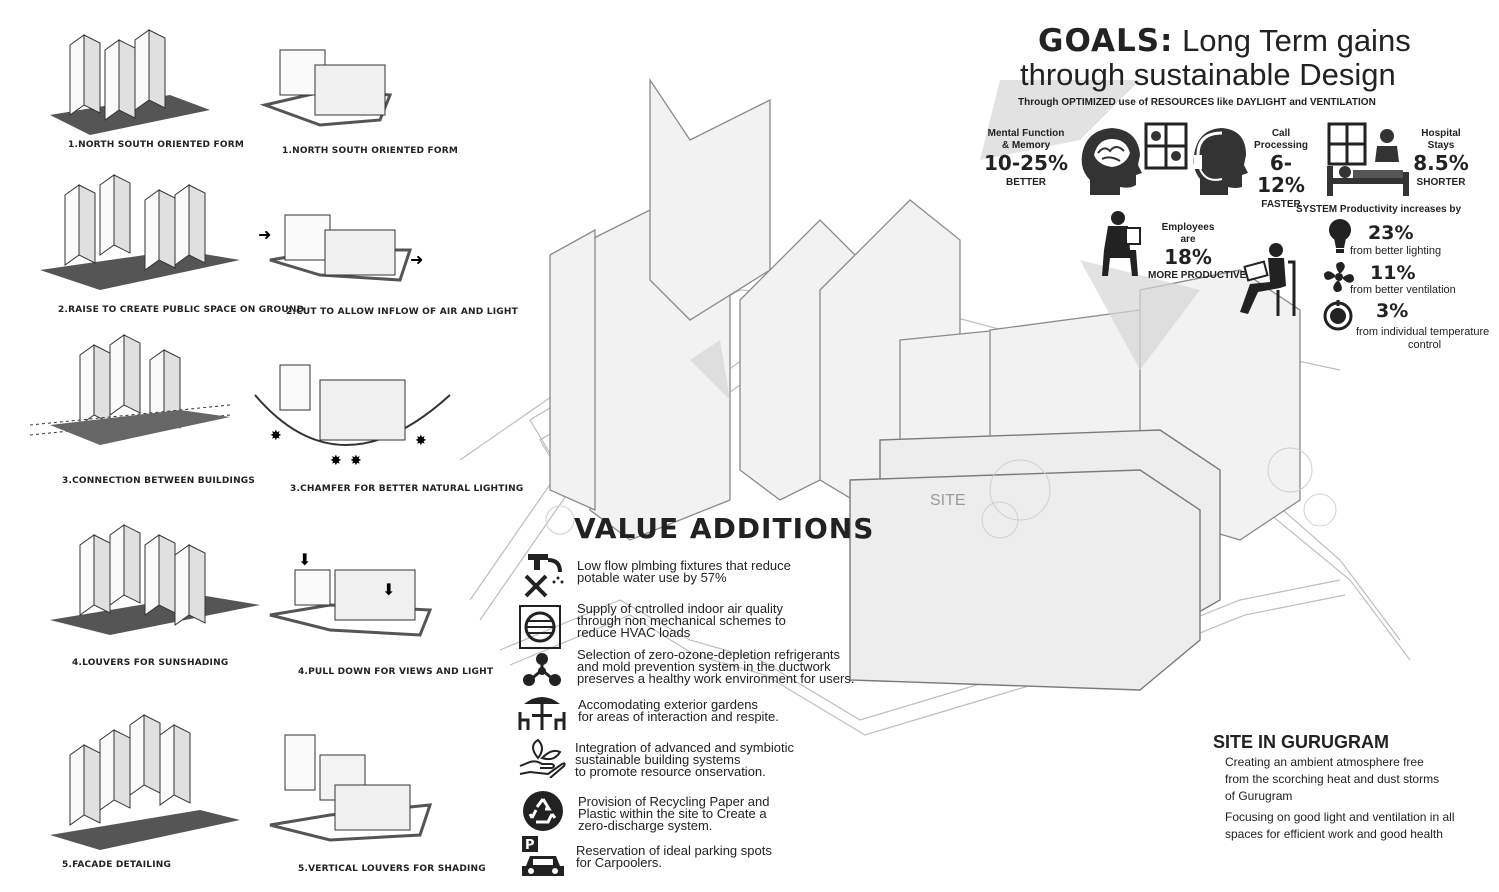  Describe the element at coordinates (948, 500) in the screenshot. I see `site-label: SITE` at that location.